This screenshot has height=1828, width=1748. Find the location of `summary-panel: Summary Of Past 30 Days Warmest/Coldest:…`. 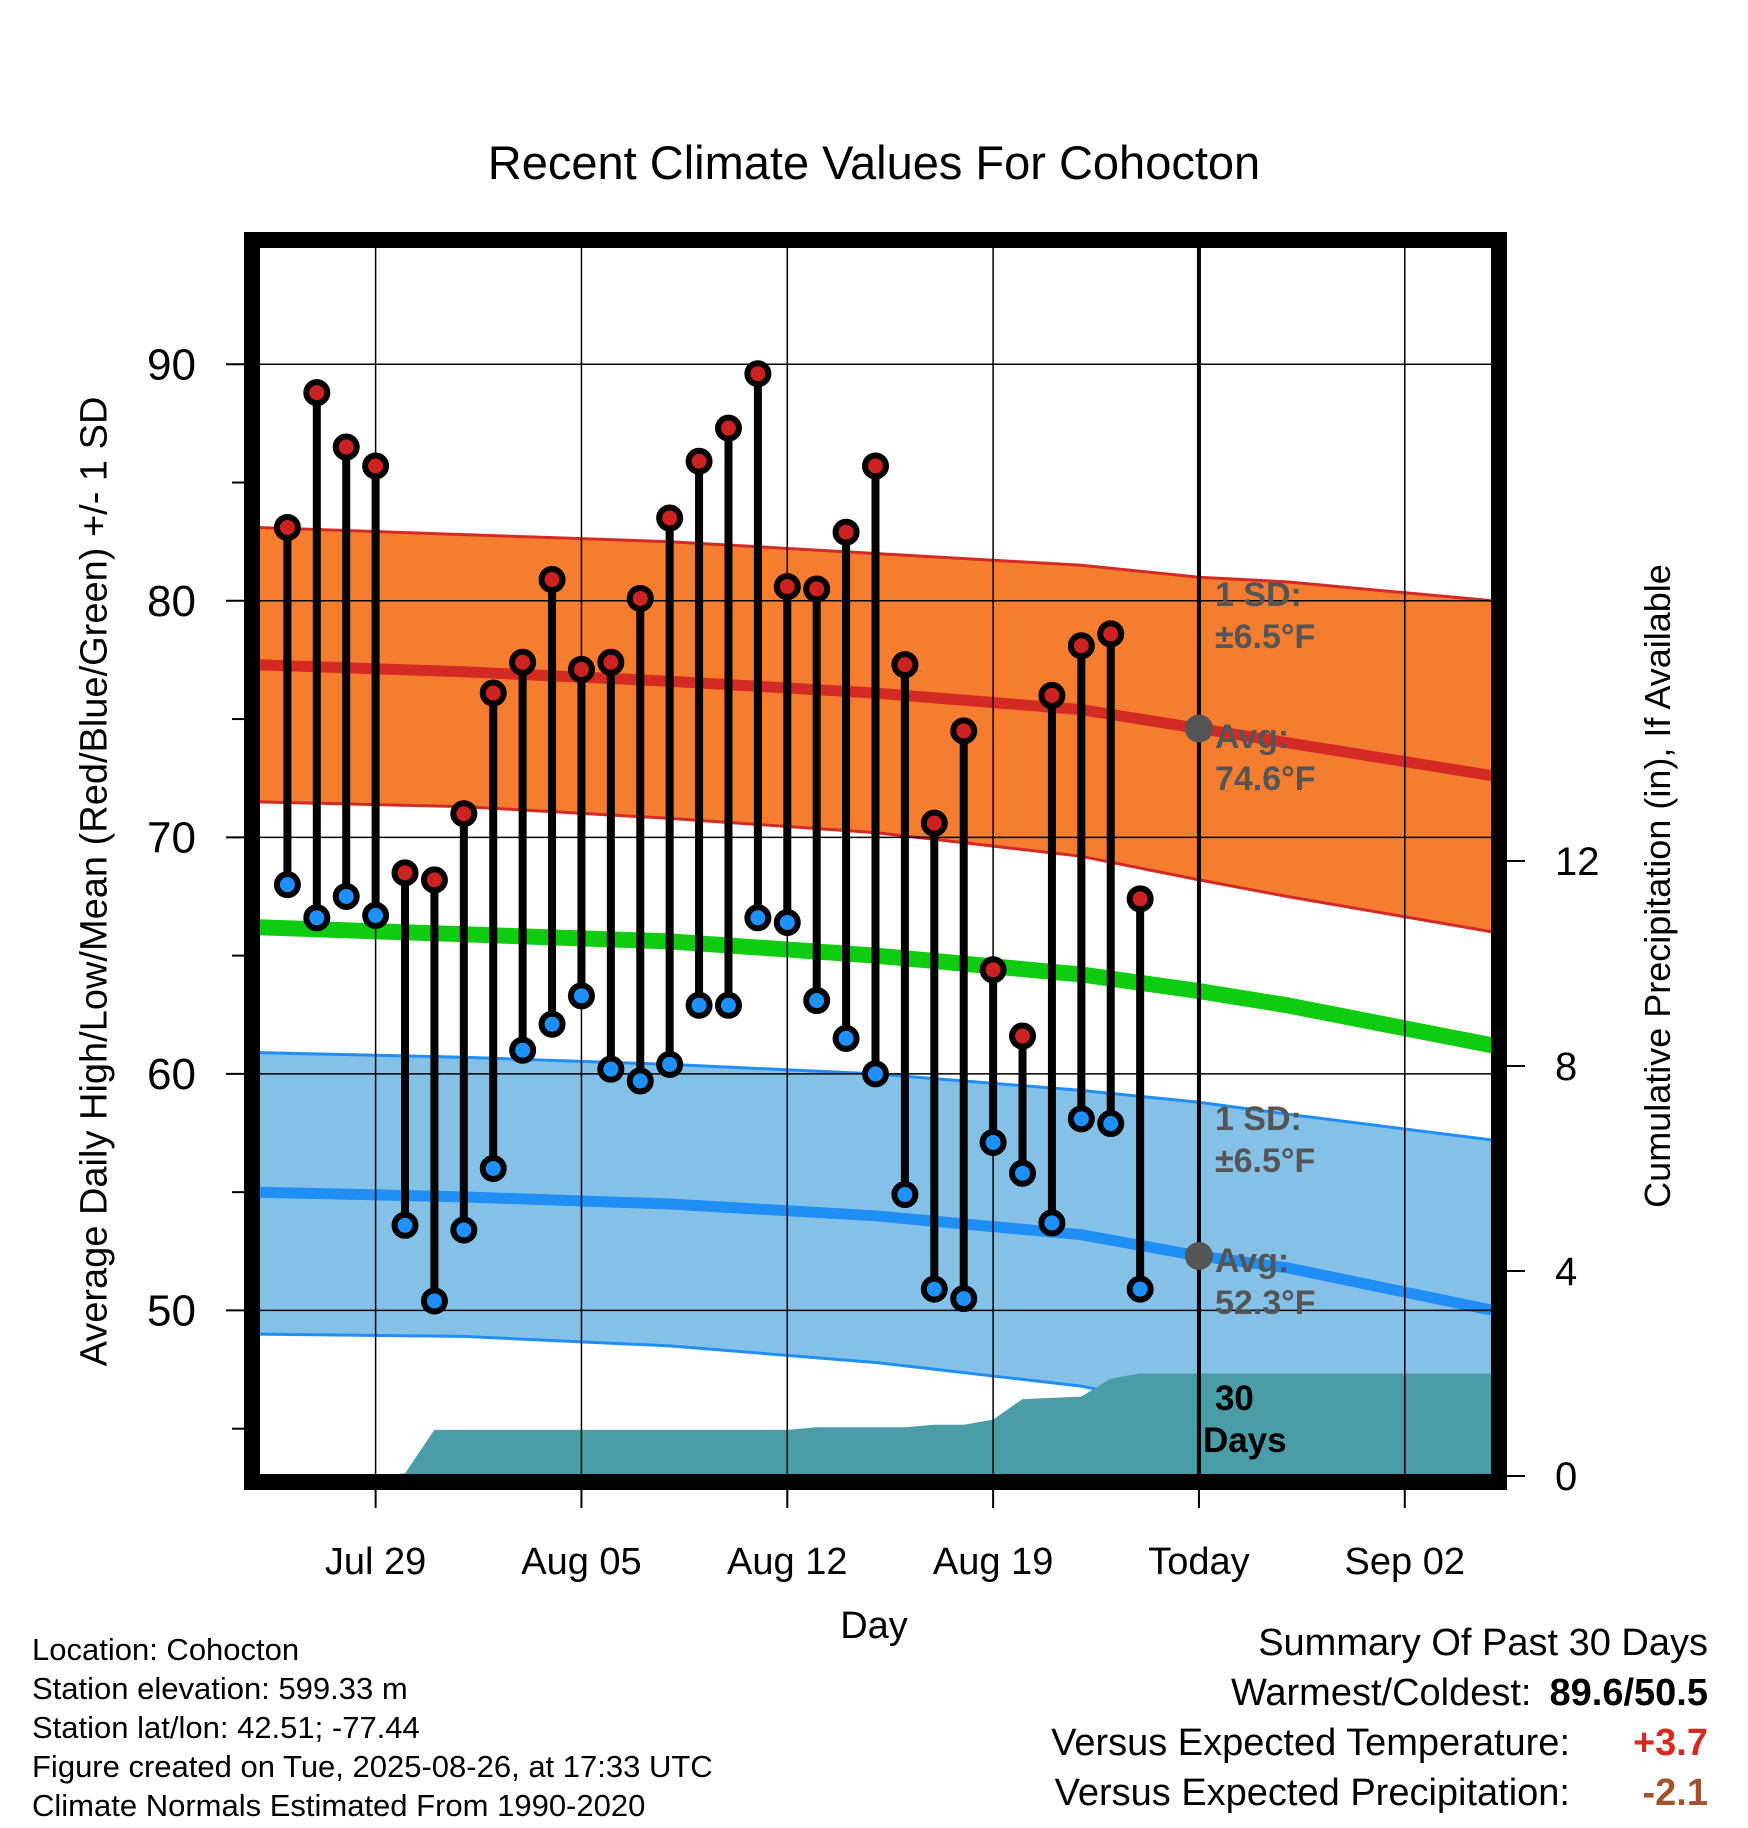

summary-panel: Summary Of Past 30 Days Warmest/Coldest:… is located at coordinates (1258, 1718).